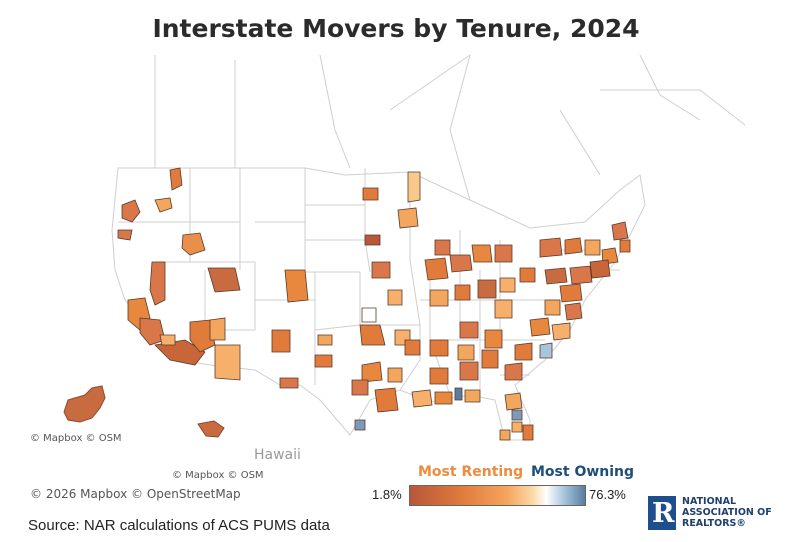 Image resolution: width=792 pixels, height=542 pixels. I want to click on logo-text: NATIONAL ASSOCIATION OF REALTORS®, so click(727, 512).